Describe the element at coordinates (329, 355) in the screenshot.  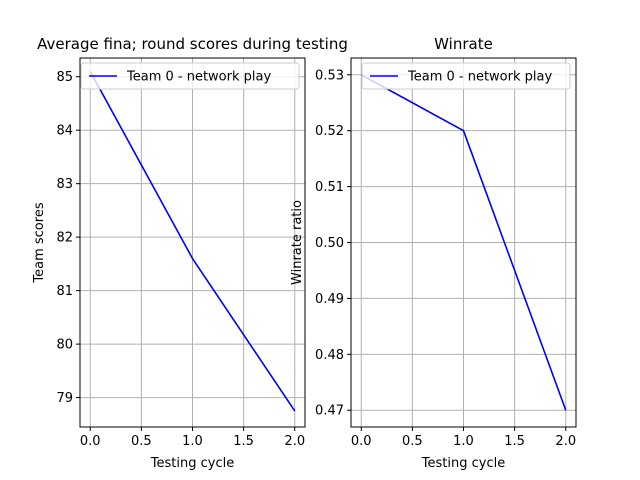
I see `y-tick-label: 0.48` at that location.